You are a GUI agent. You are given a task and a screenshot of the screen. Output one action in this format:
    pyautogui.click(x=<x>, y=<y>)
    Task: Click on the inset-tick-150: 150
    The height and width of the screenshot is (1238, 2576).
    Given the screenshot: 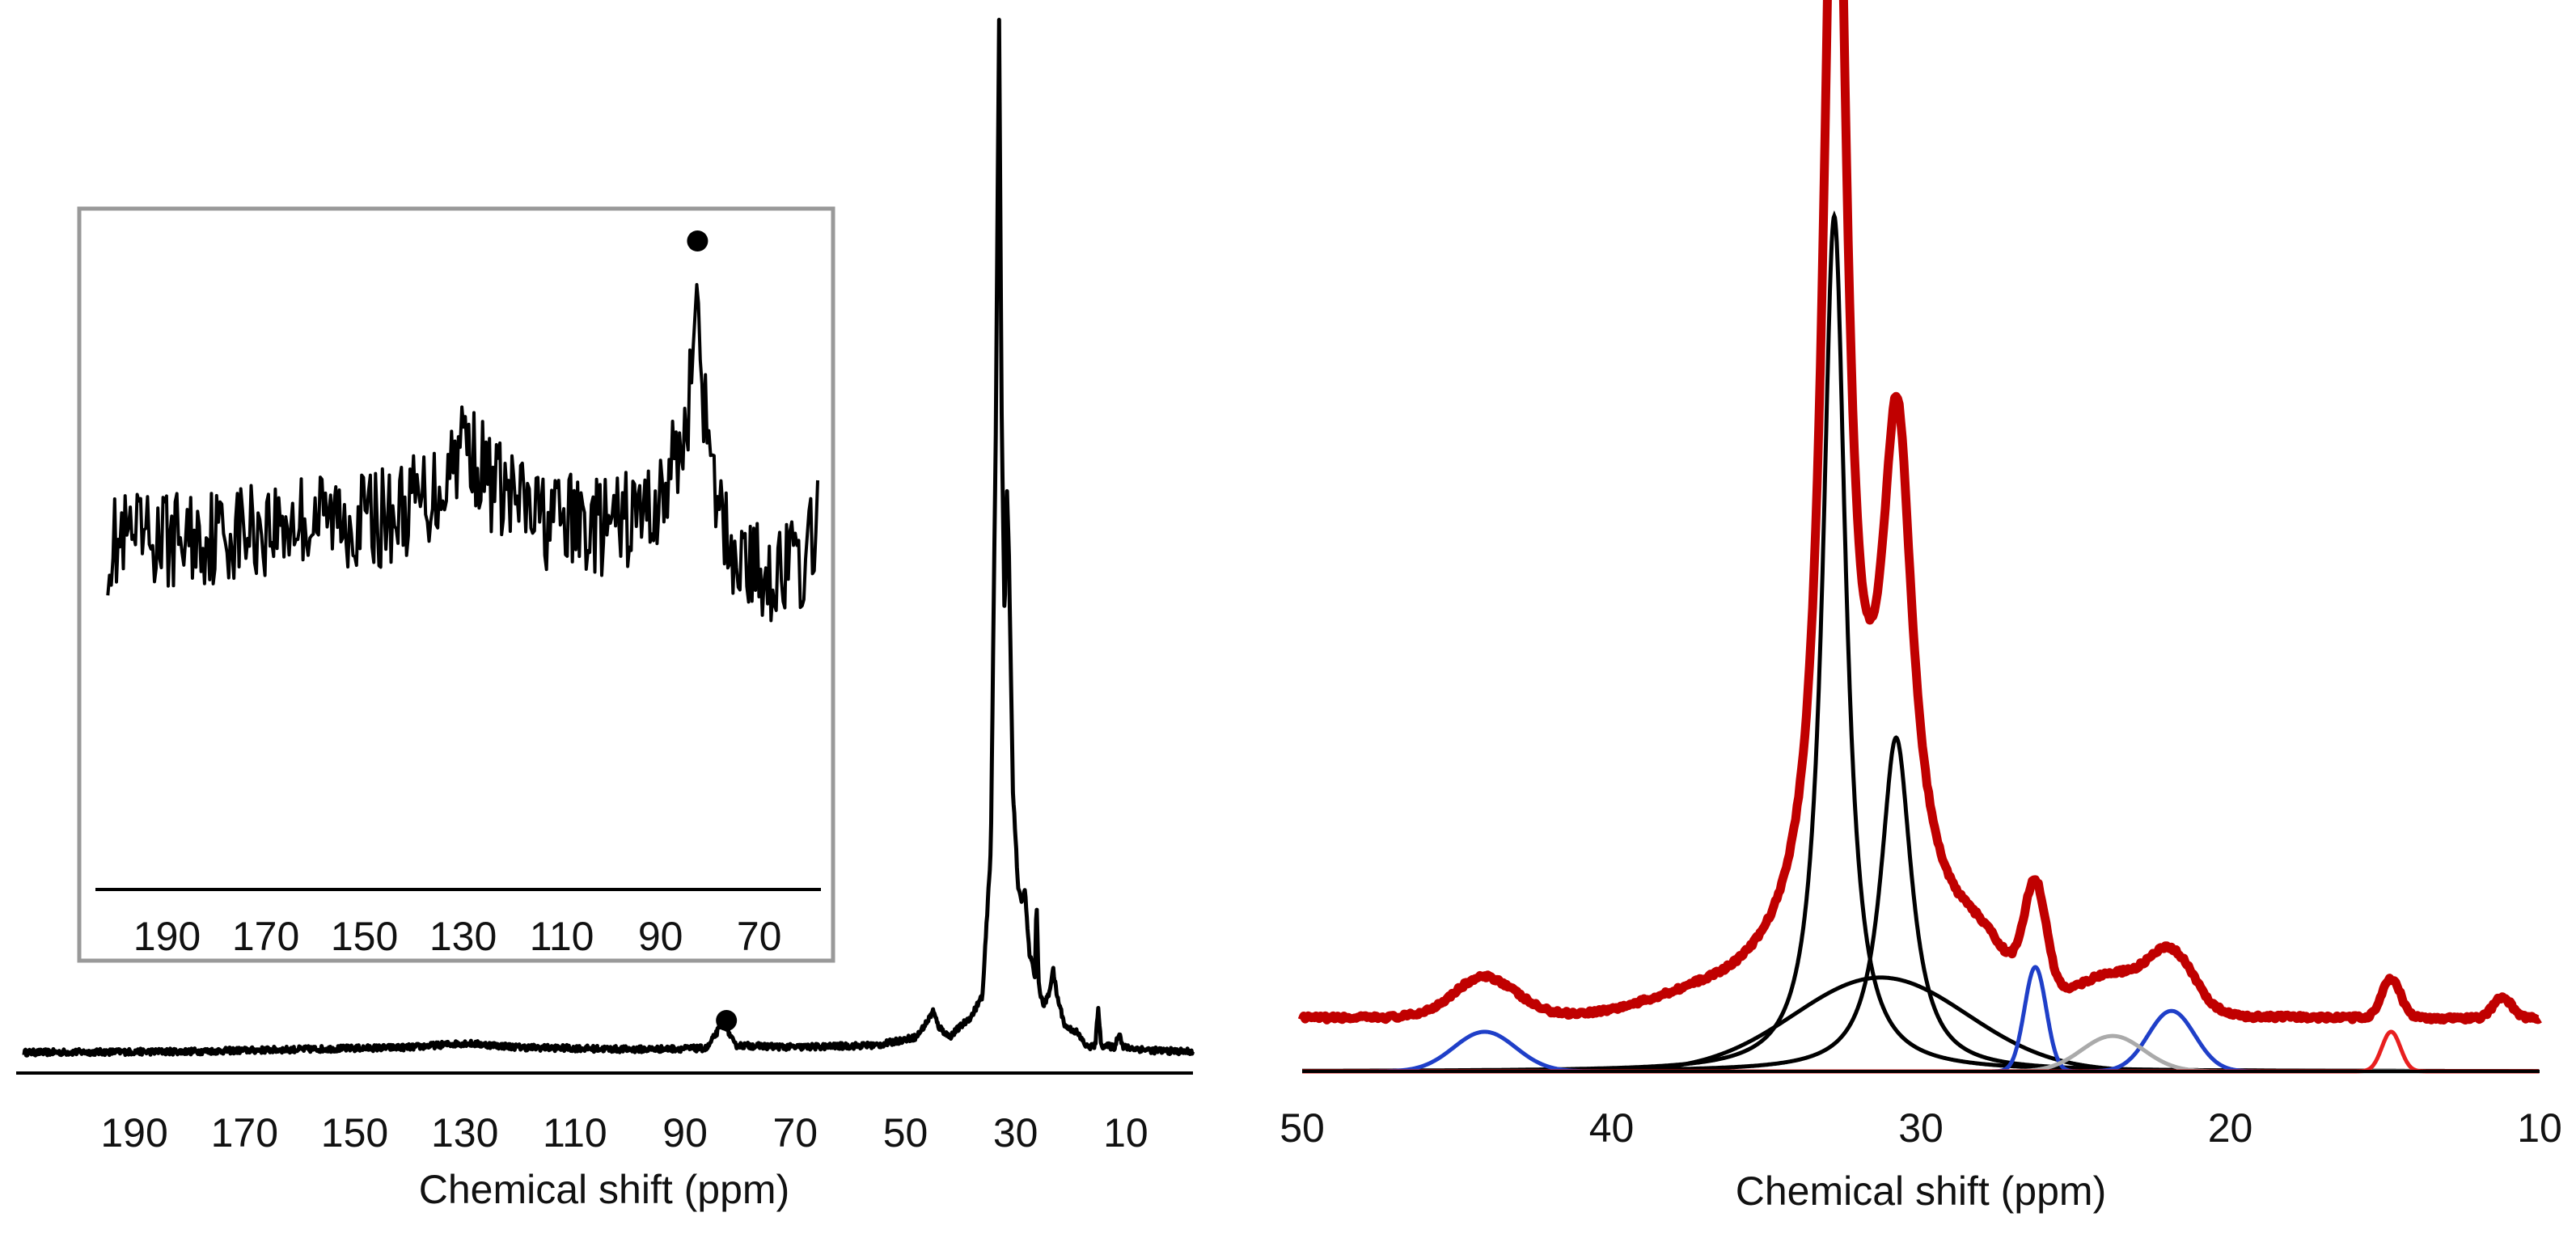 What is the action you would take?
    pyautogui.click(x=365, y=936)
    